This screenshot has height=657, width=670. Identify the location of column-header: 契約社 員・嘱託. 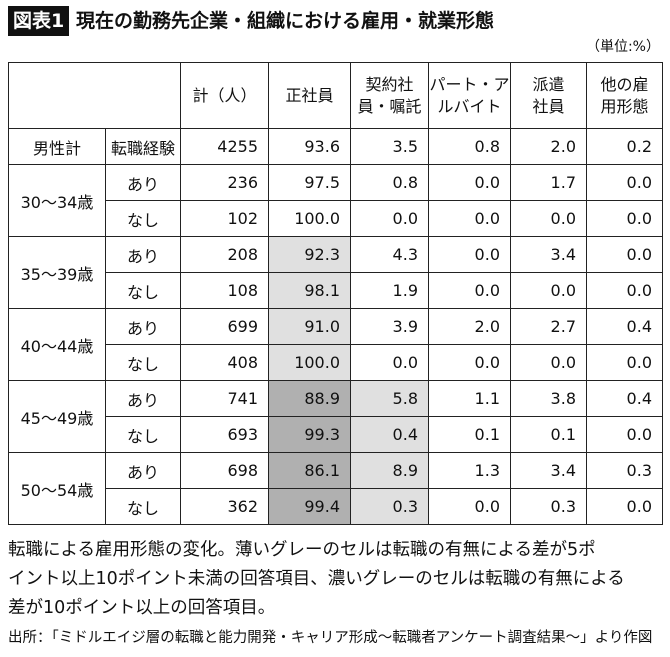
(389, 95).